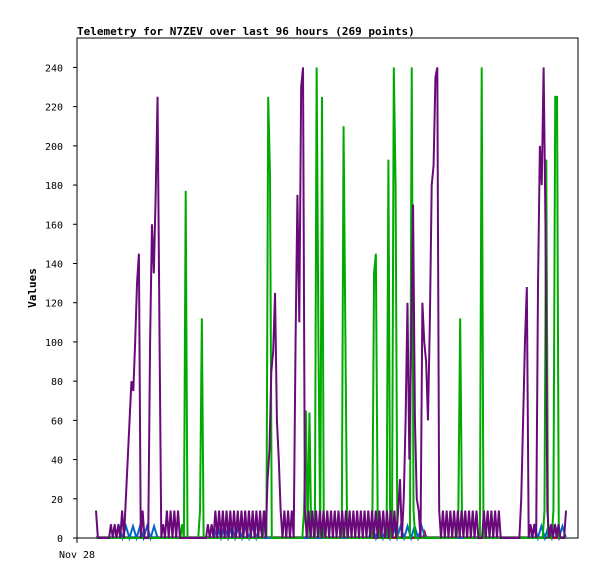  I want to click on y-tick-label: 220, so click(54, 108).